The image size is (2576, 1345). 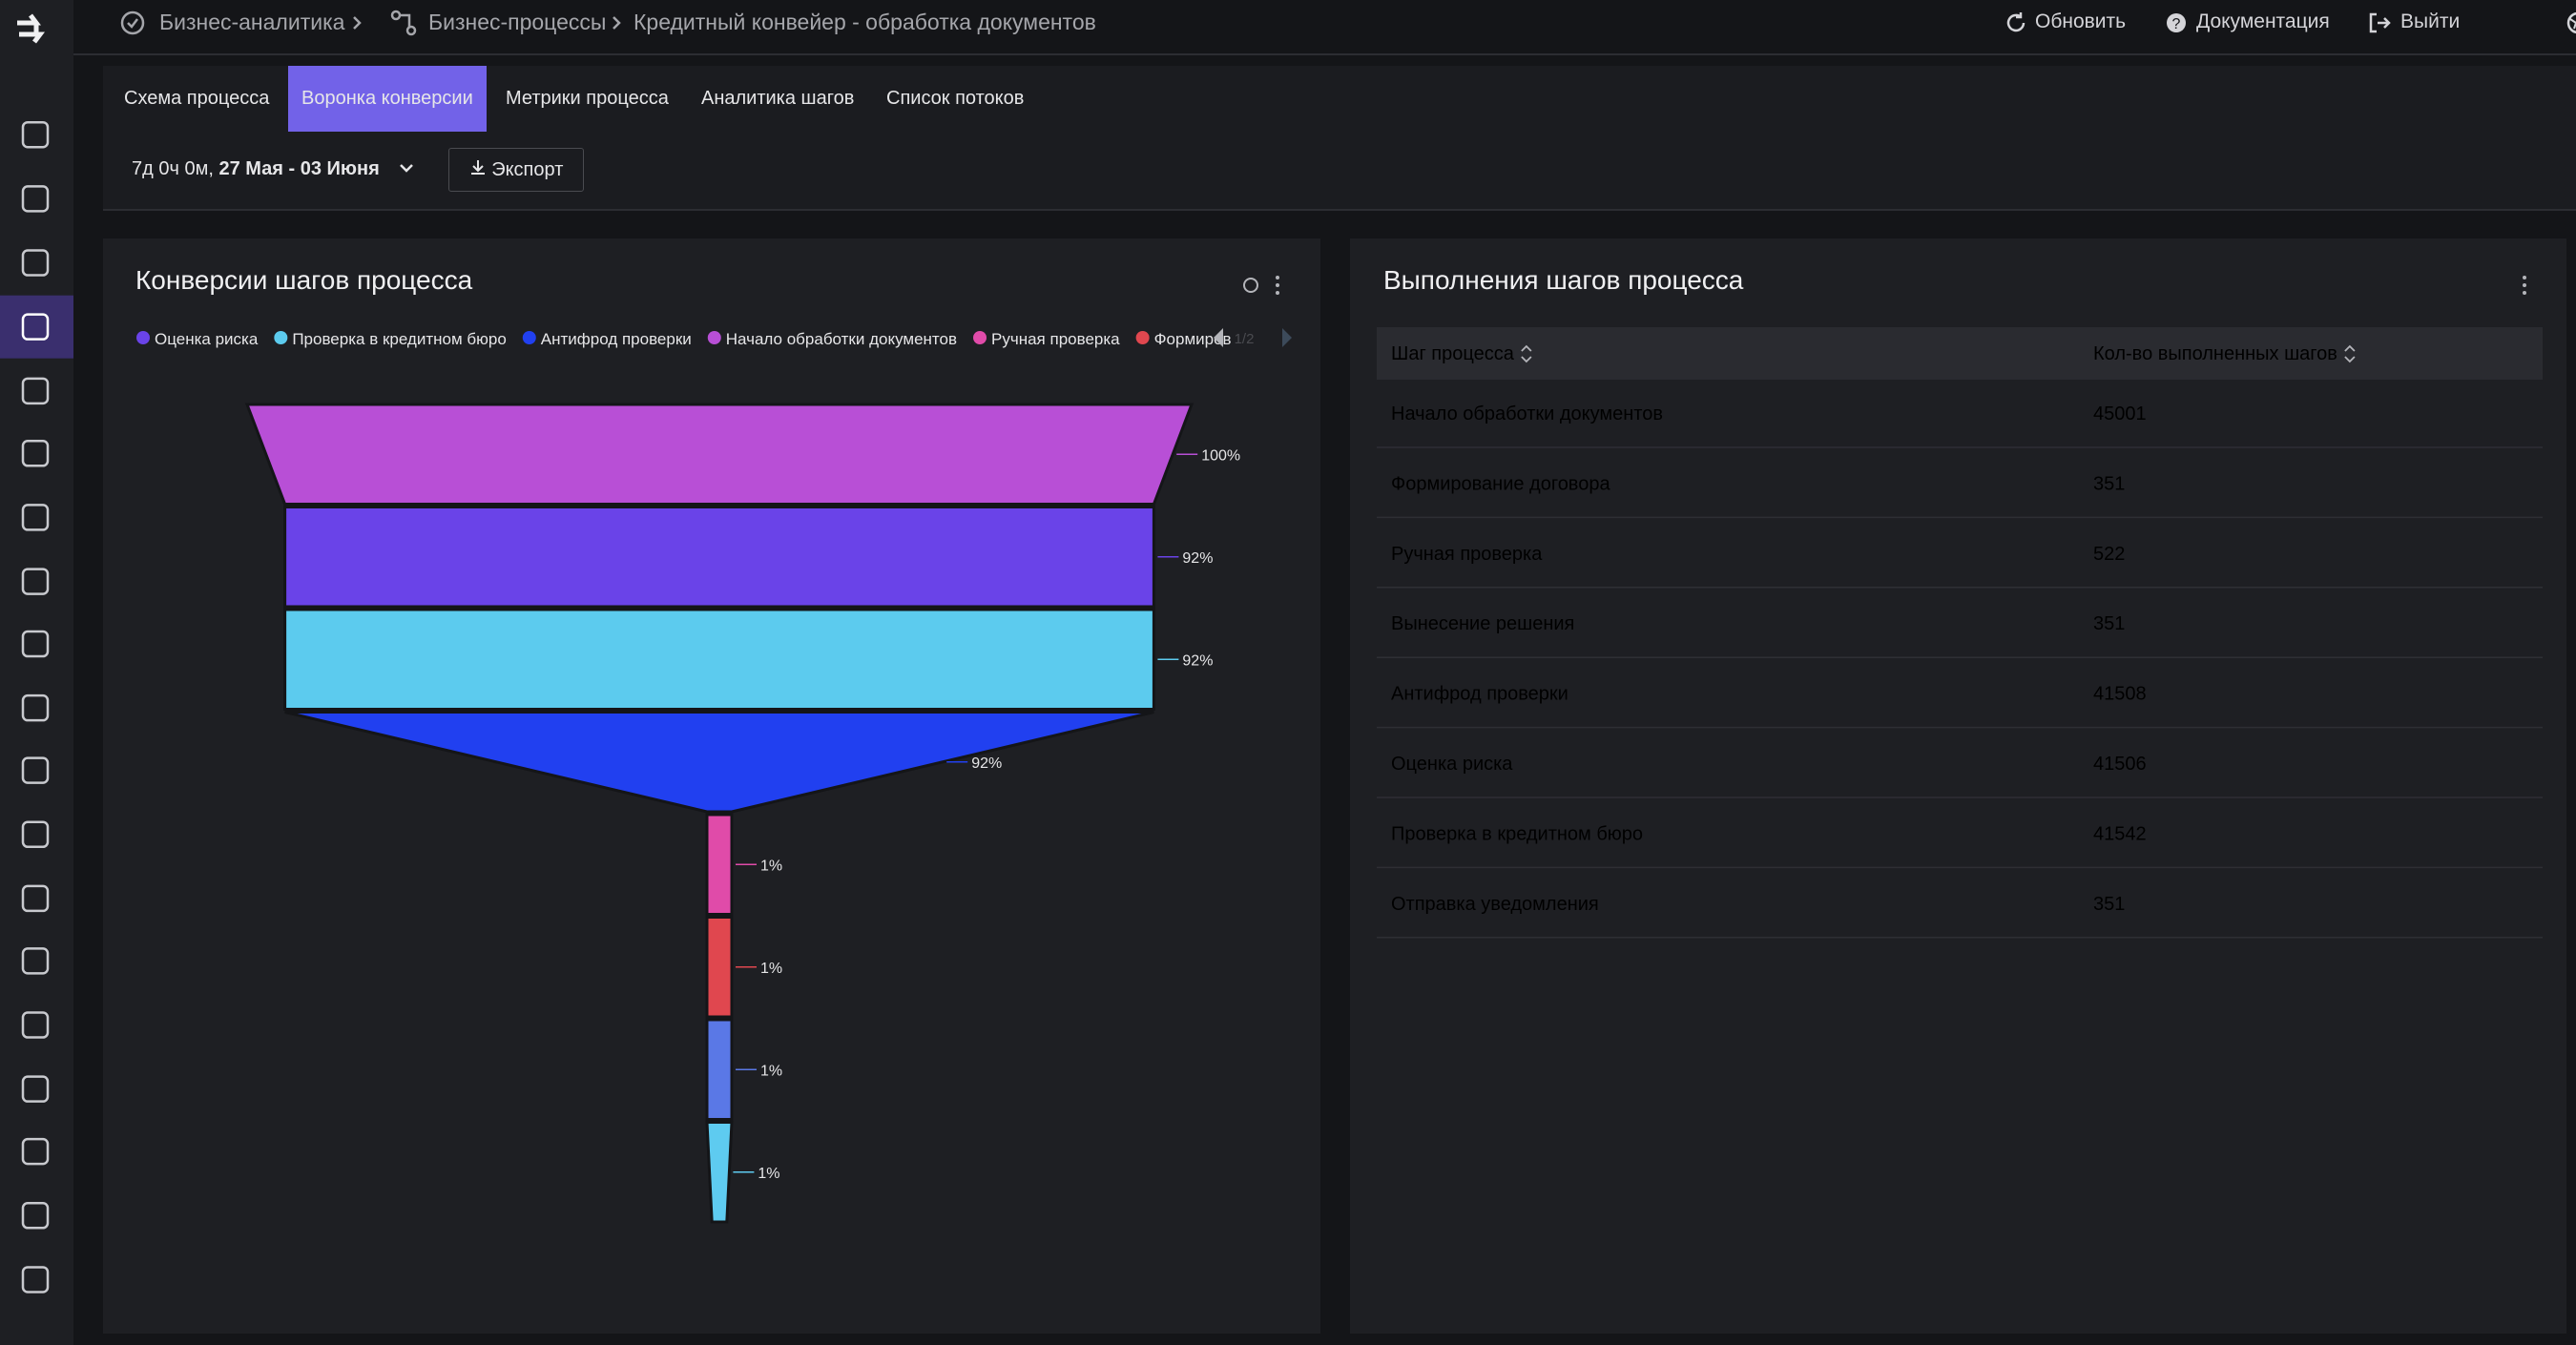 I want to click on legend-label: Ручная проверка, so click(x=1055, y=339).